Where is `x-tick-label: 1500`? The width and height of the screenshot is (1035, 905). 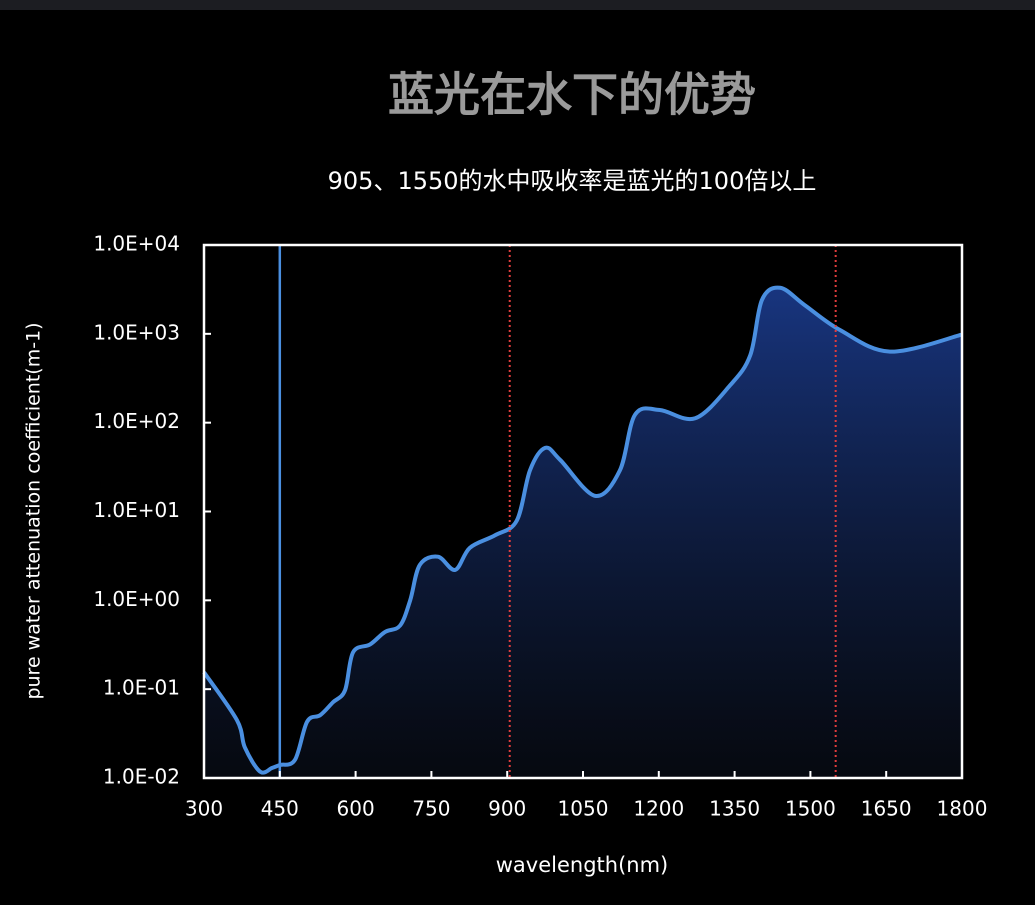 x-tick-label: 1500 is located at coordinates (810, 809).